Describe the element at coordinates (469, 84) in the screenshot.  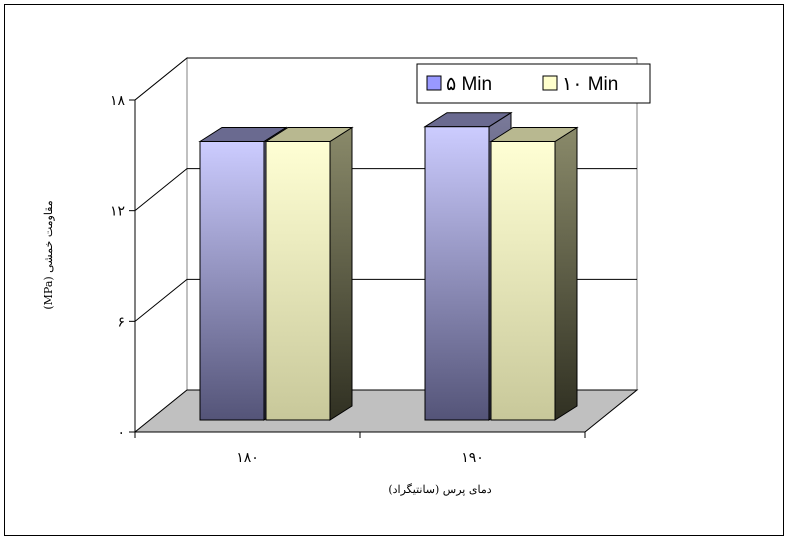
I see `legend-label-5min: ۵ Min` at that location.